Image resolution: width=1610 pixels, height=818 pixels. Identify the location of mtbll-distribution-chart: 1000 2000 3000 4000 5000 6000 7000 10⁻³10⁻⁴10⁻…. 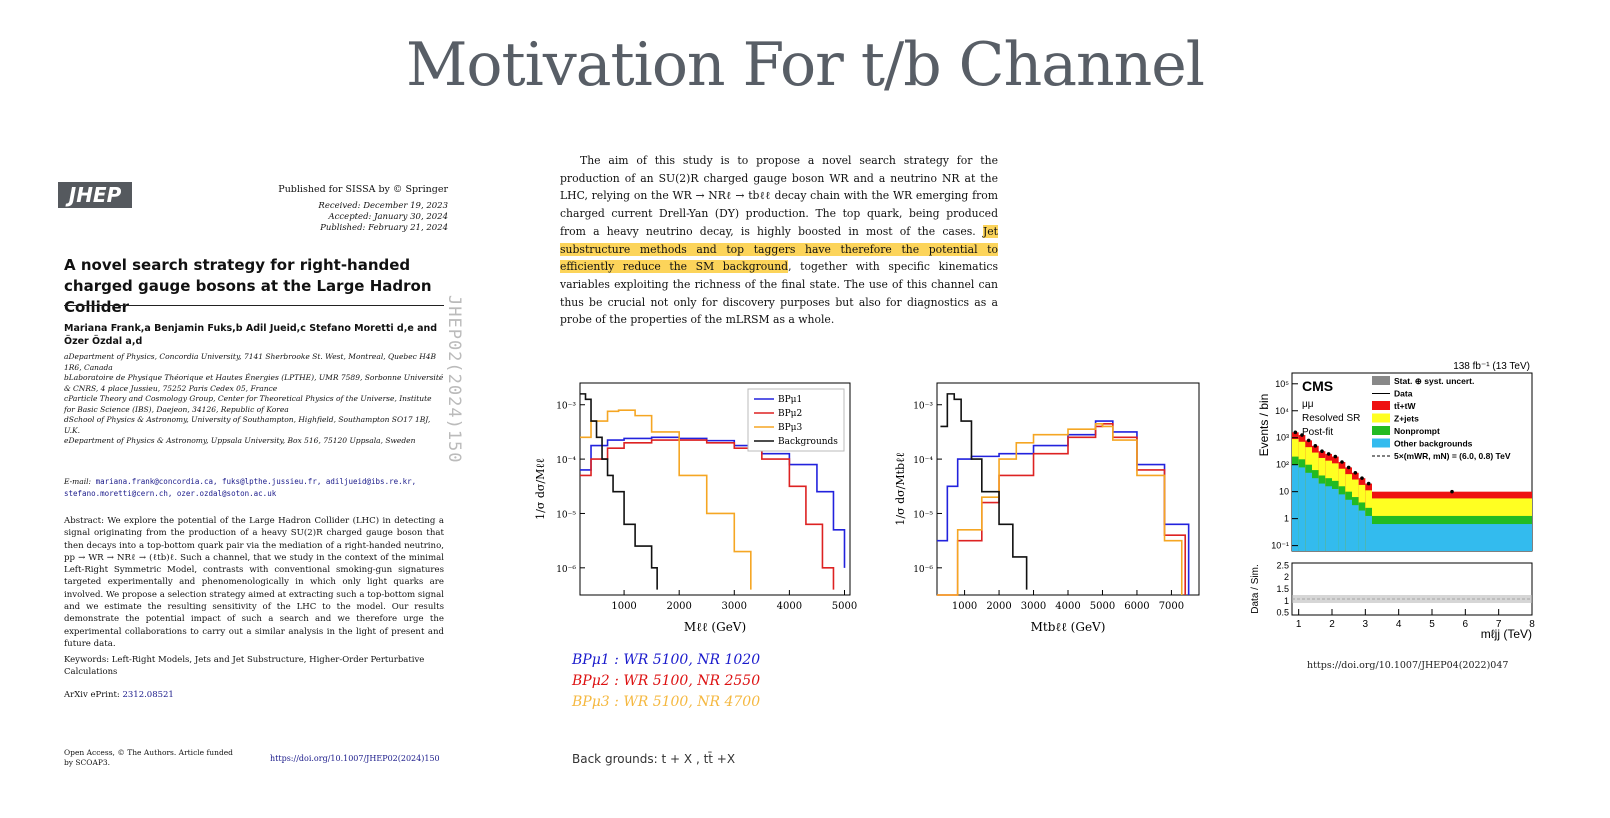
(1047, 508).